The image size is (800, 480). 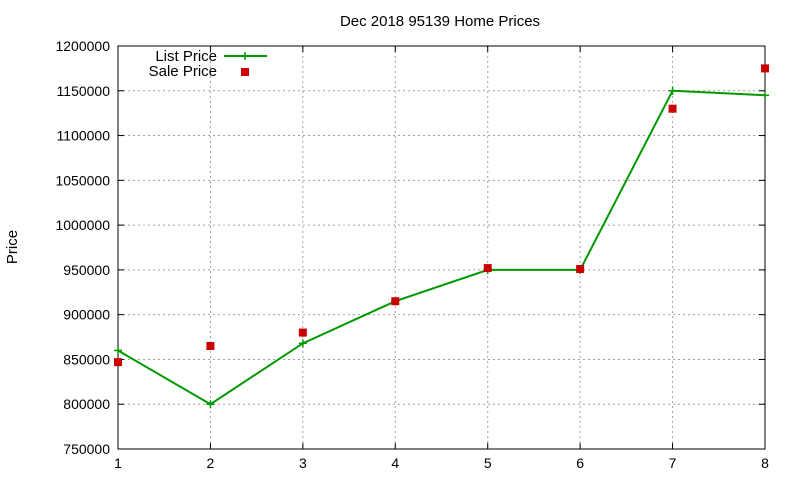 I want to click on x-tick-label: 4, so click(x=395, y=463).